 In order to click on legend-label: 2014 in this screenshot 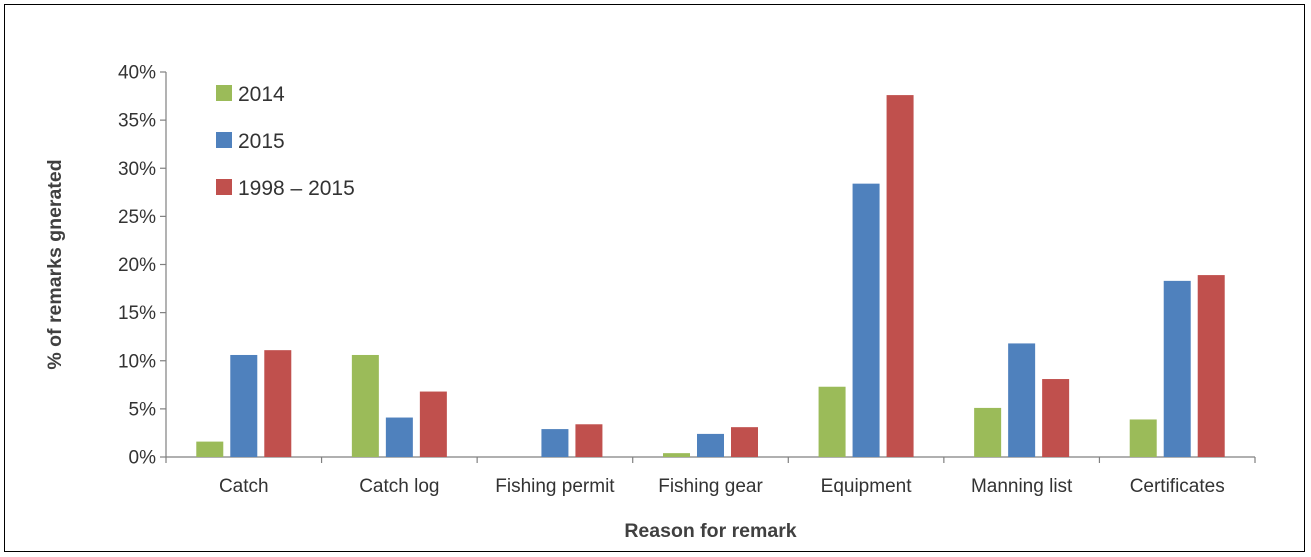, I will do `click(261, 94)`.